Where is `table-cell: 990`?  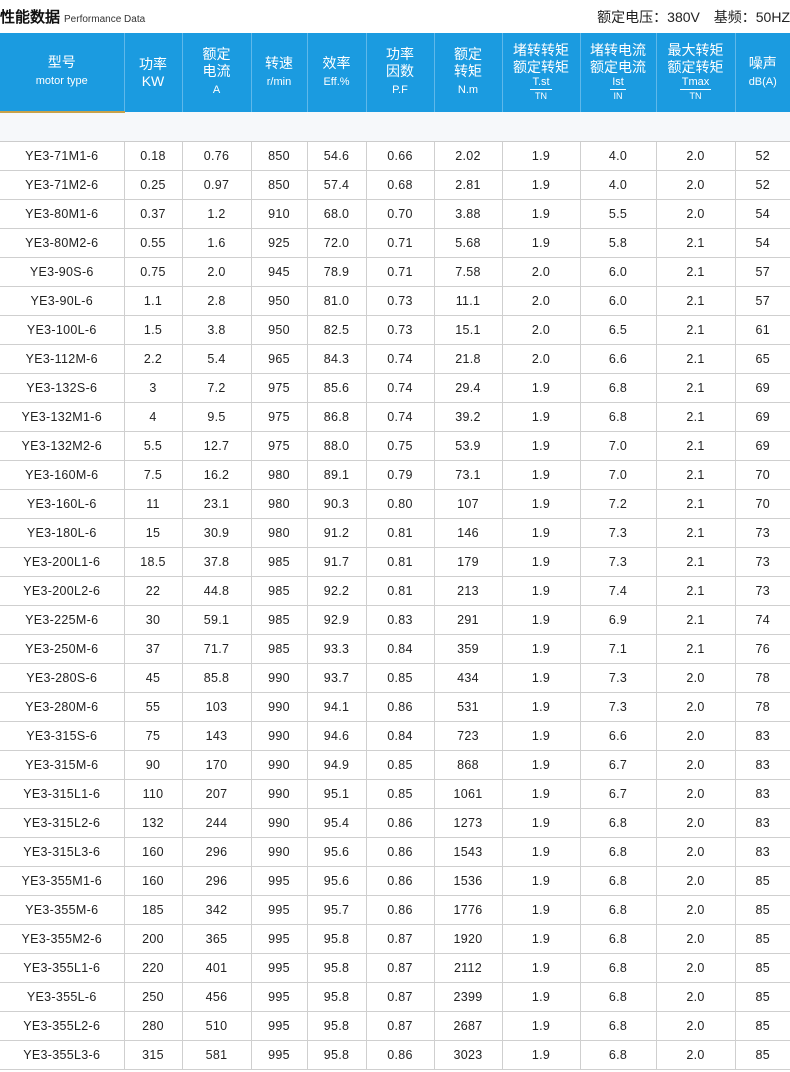
table-cell: 990 is located at coordinates (279, 823).